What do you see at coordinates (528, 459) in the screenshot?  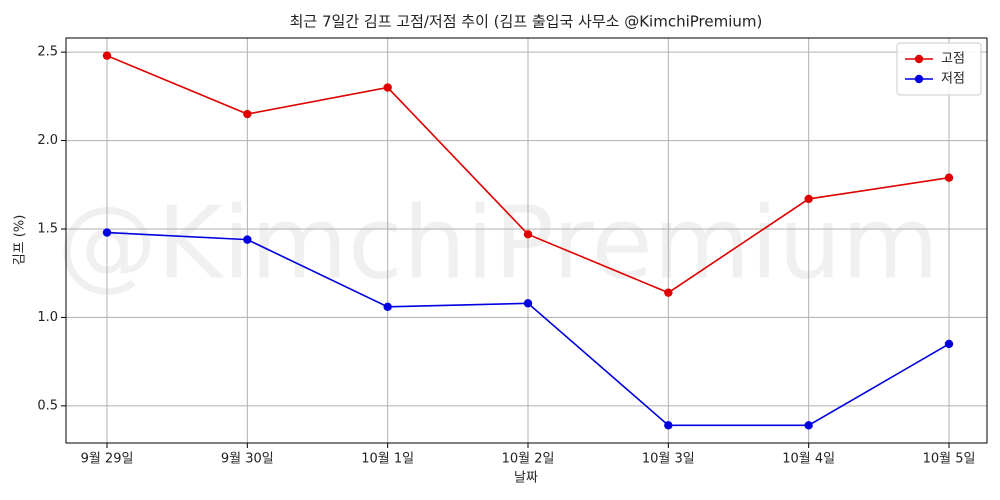 I see `x-tick-label: 10월 2일` at bounding box center [528, 459].